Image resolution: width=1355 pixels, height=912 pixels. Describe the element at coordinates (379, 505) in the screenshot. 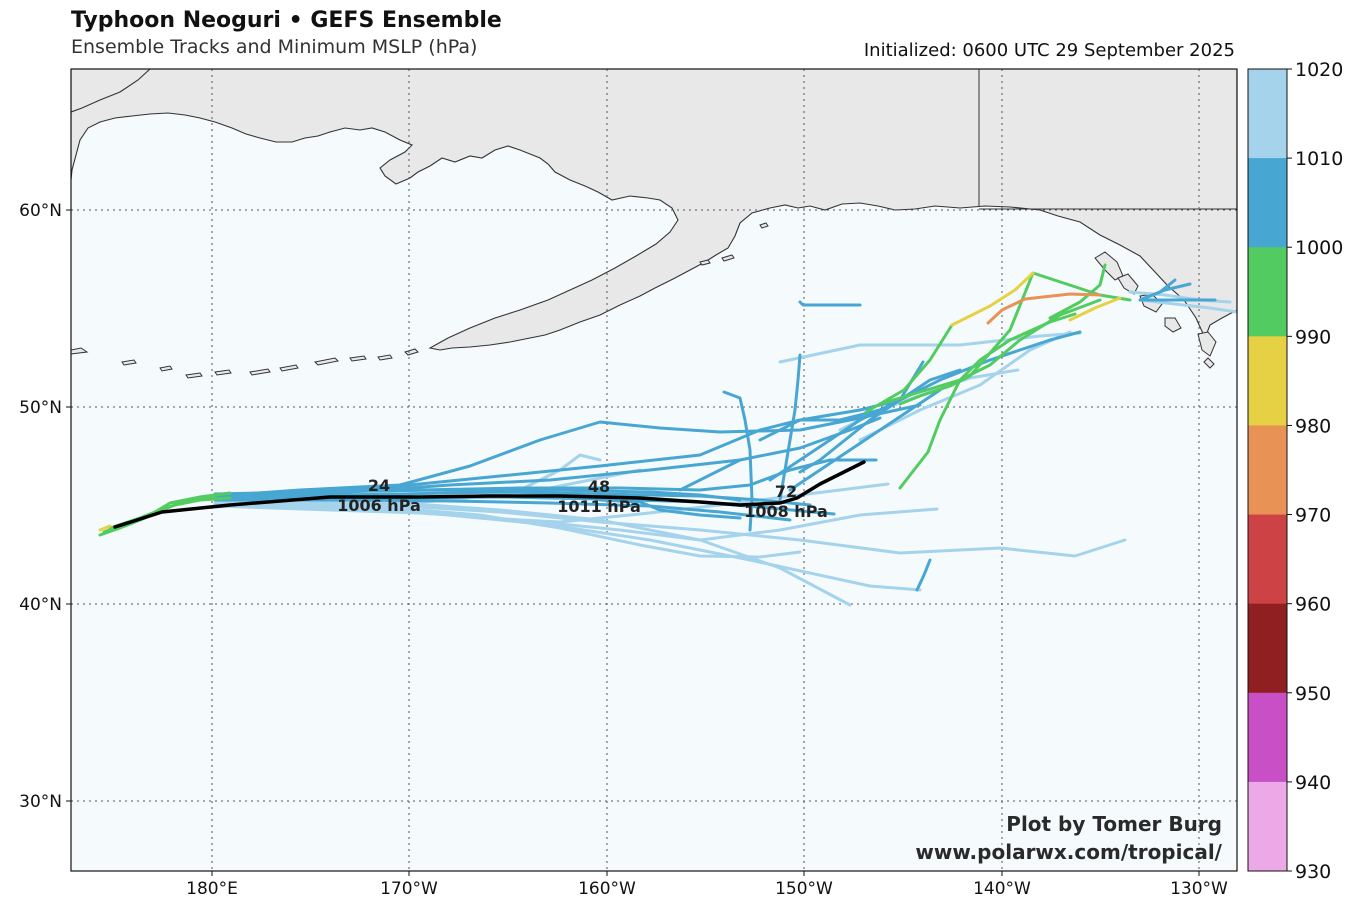

I see `fh-24-pressure: 1006 hPa` at that location.